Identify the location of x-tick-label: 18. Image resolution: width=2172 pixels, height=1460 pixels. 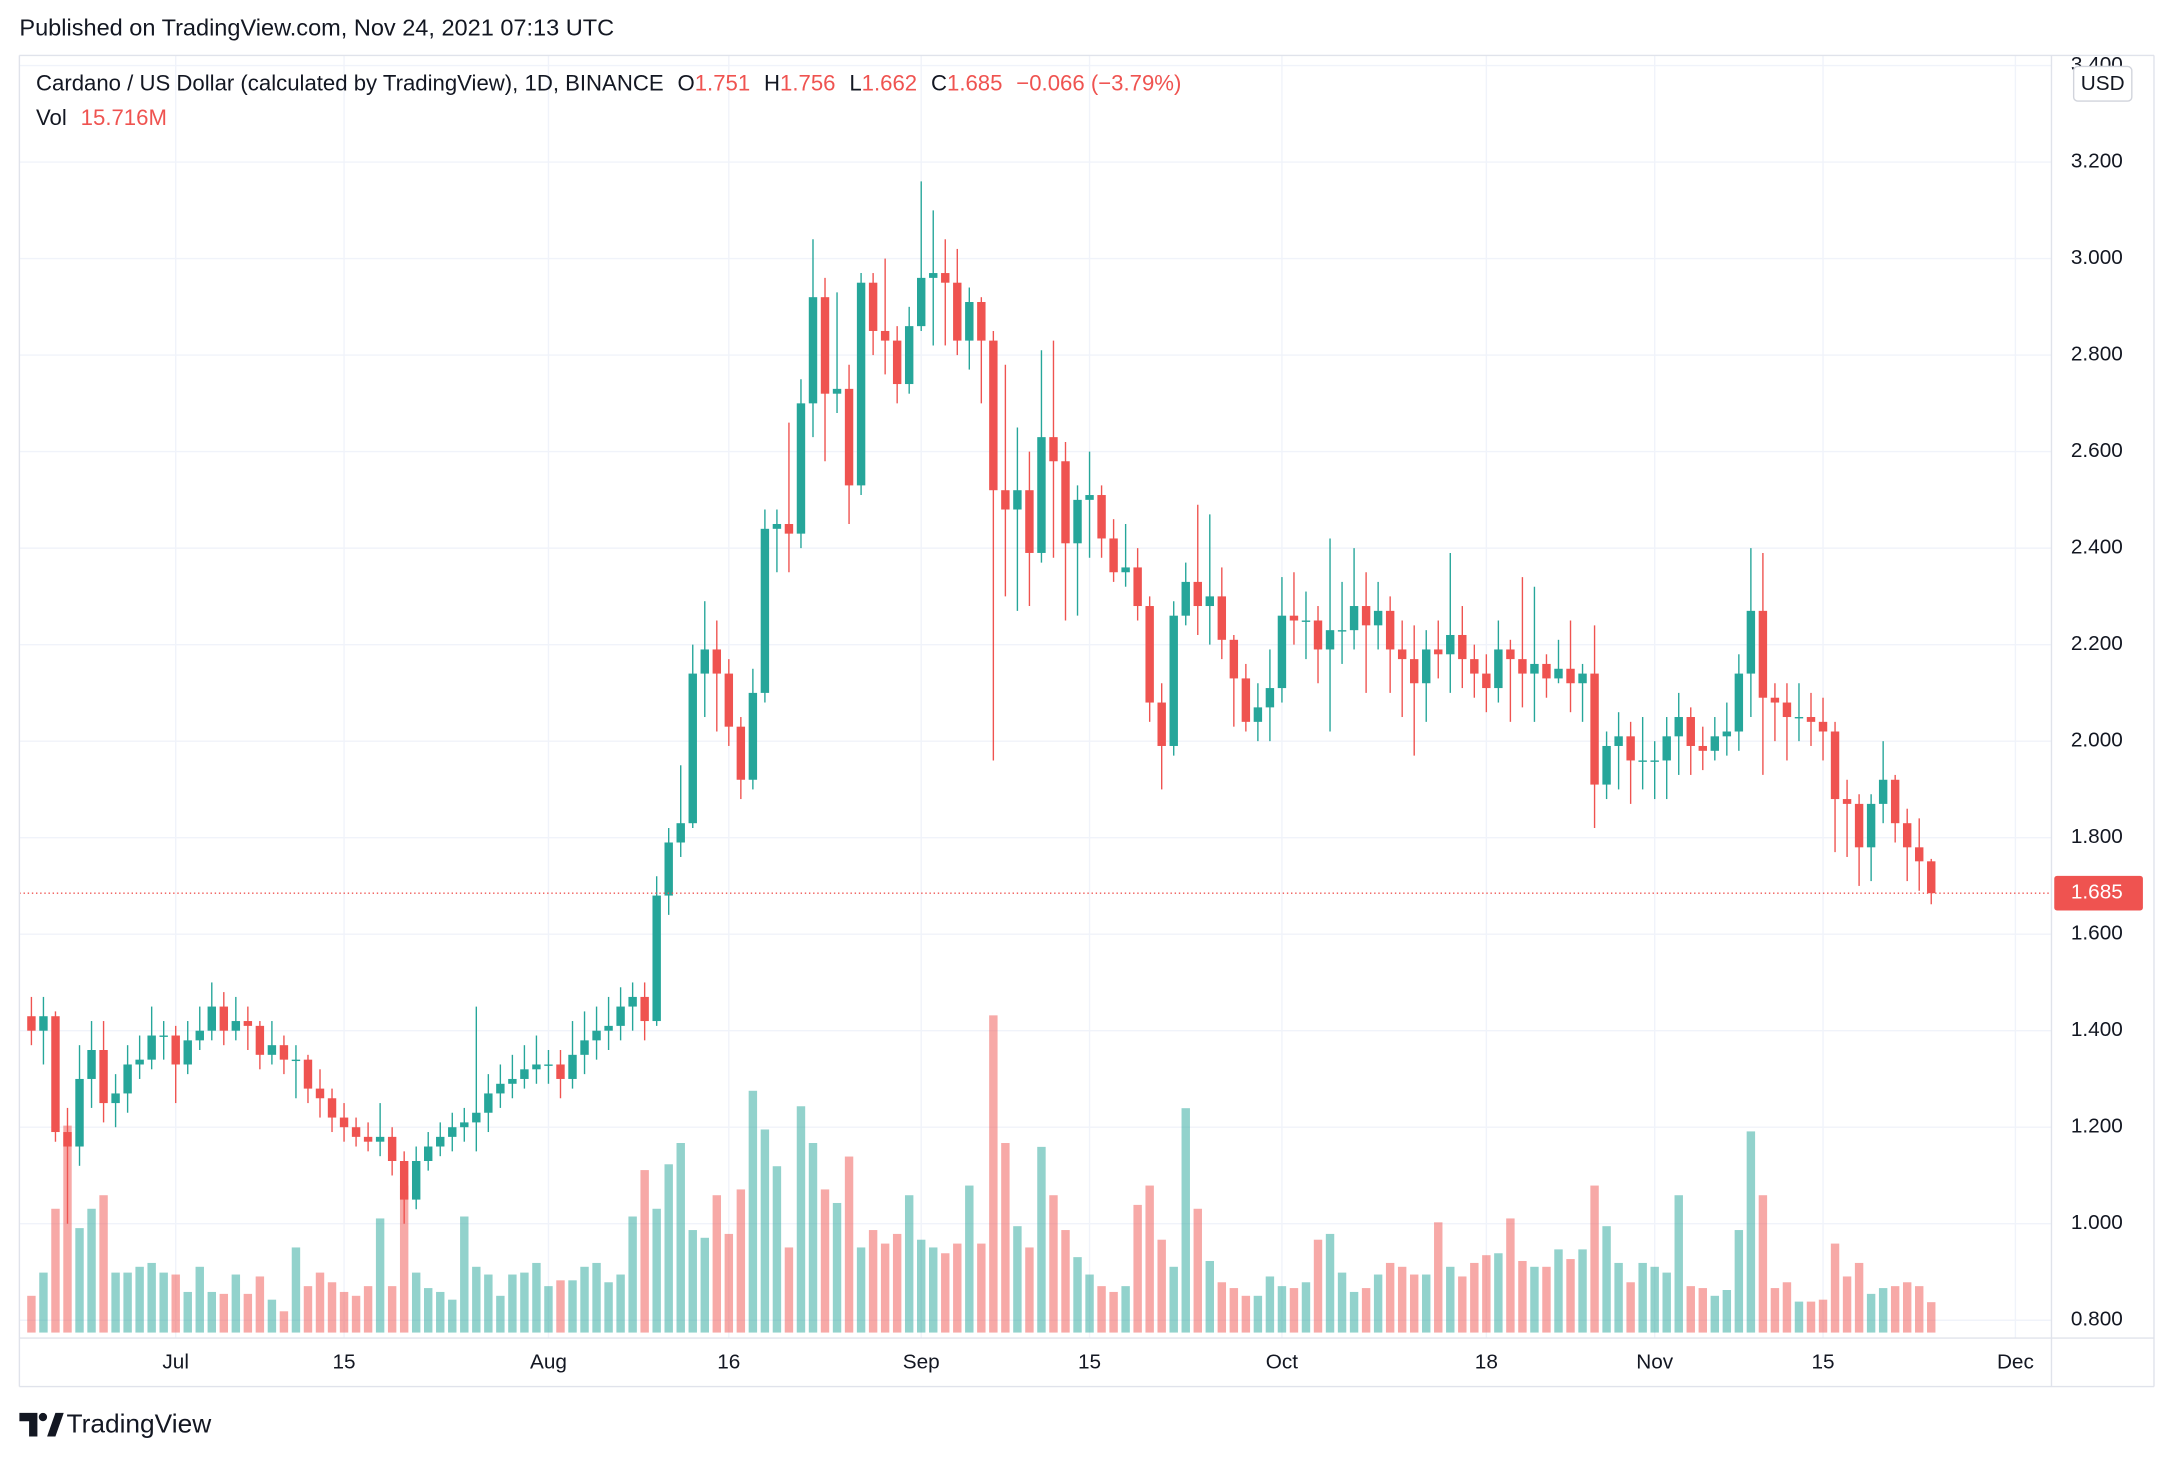
(1486, 1362).